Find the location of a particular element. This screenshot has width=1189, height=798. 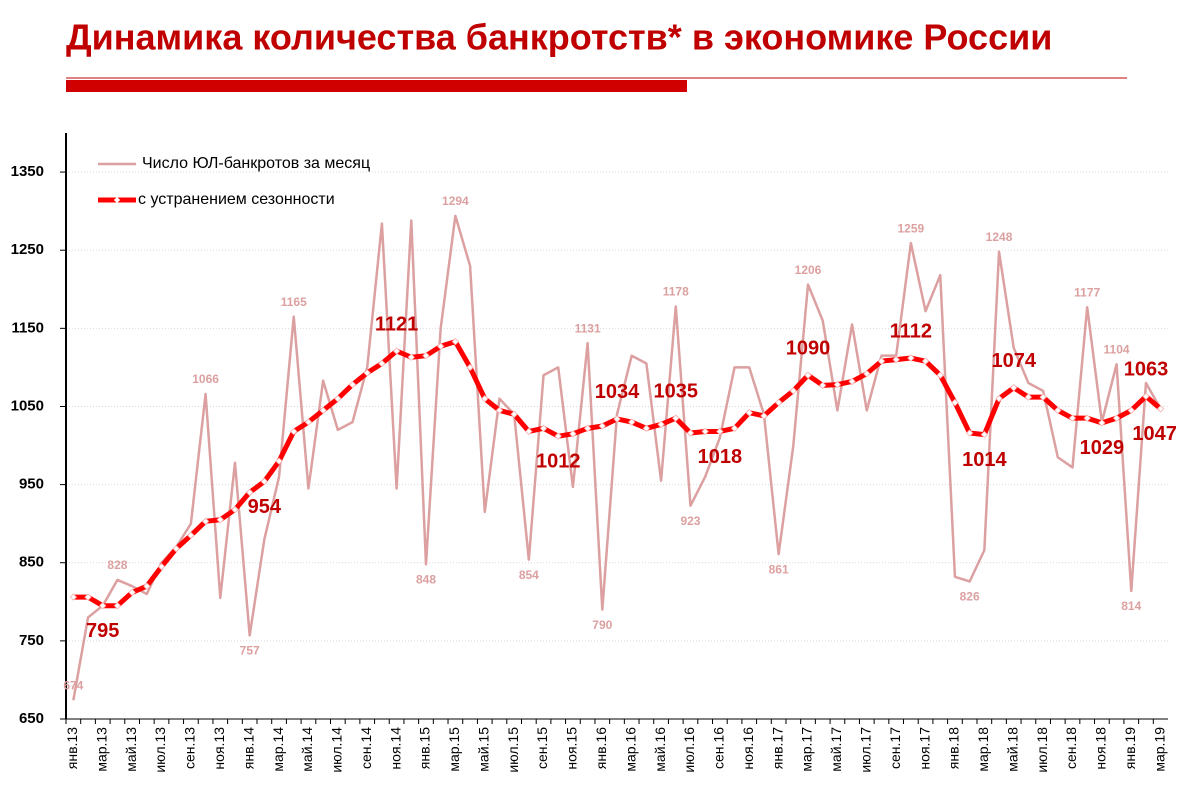

x-tick-label: ноя.18 is located at coordinates (1101, 748).